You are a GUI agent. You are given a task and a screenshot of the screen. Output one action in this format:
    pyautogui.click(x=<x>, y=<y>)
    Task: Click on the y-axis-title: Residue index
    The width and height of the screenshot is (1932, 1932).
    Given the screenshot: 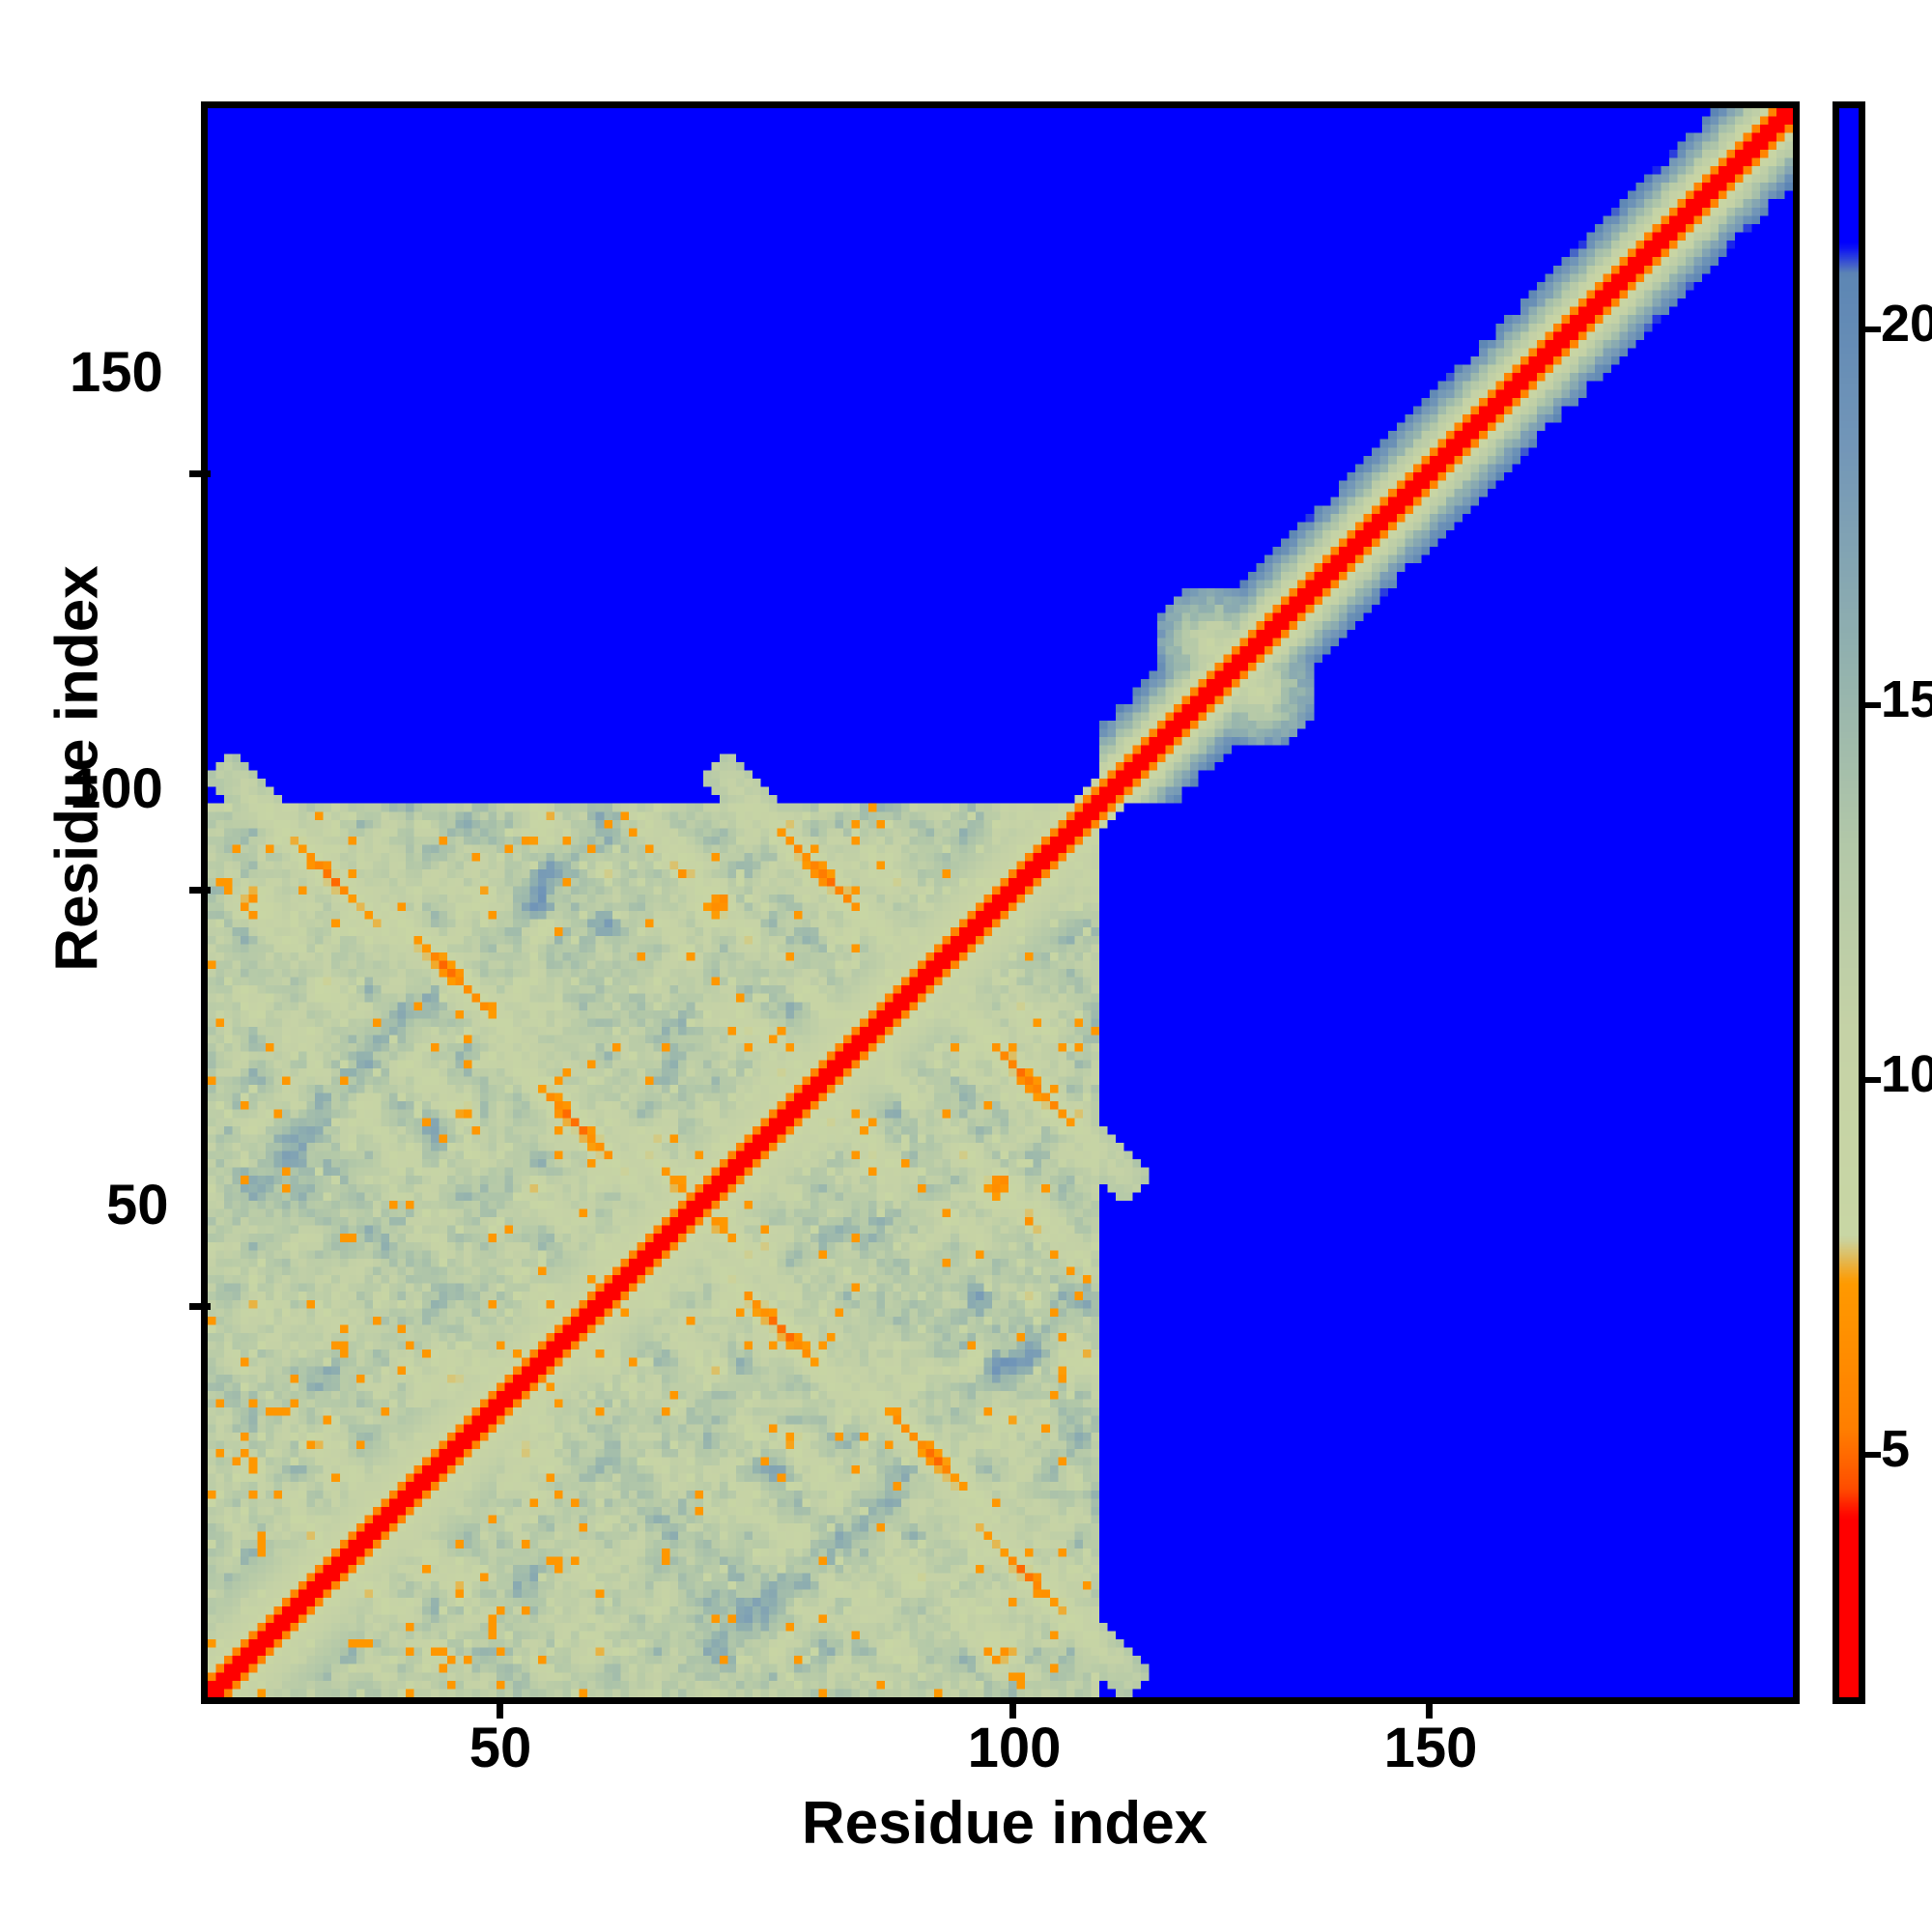 What is the action you would take?
    pyautogui.click(x=77, y=768)
    